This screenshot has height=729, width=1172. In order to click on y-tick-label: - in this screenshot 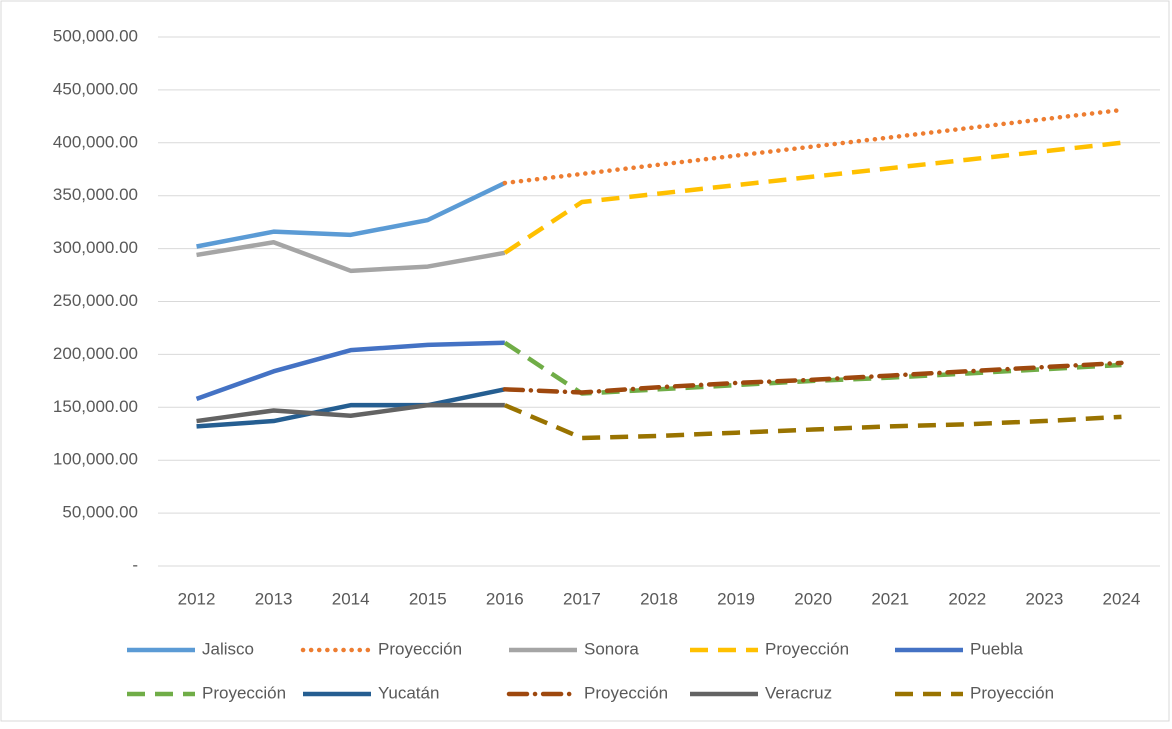, I will do `click(135, 564)`.